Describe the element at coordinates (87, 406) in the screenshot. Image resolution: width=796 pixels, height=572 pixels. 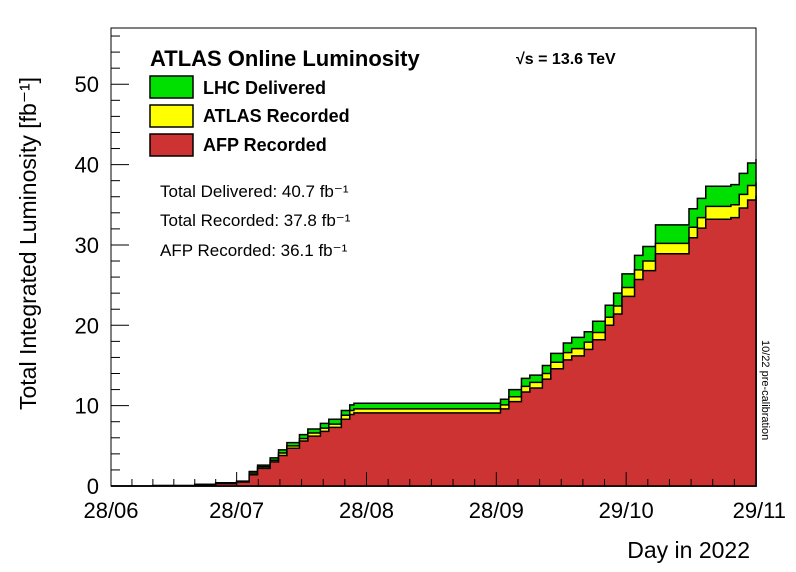
I see `y-tick-label: 10` at that location.